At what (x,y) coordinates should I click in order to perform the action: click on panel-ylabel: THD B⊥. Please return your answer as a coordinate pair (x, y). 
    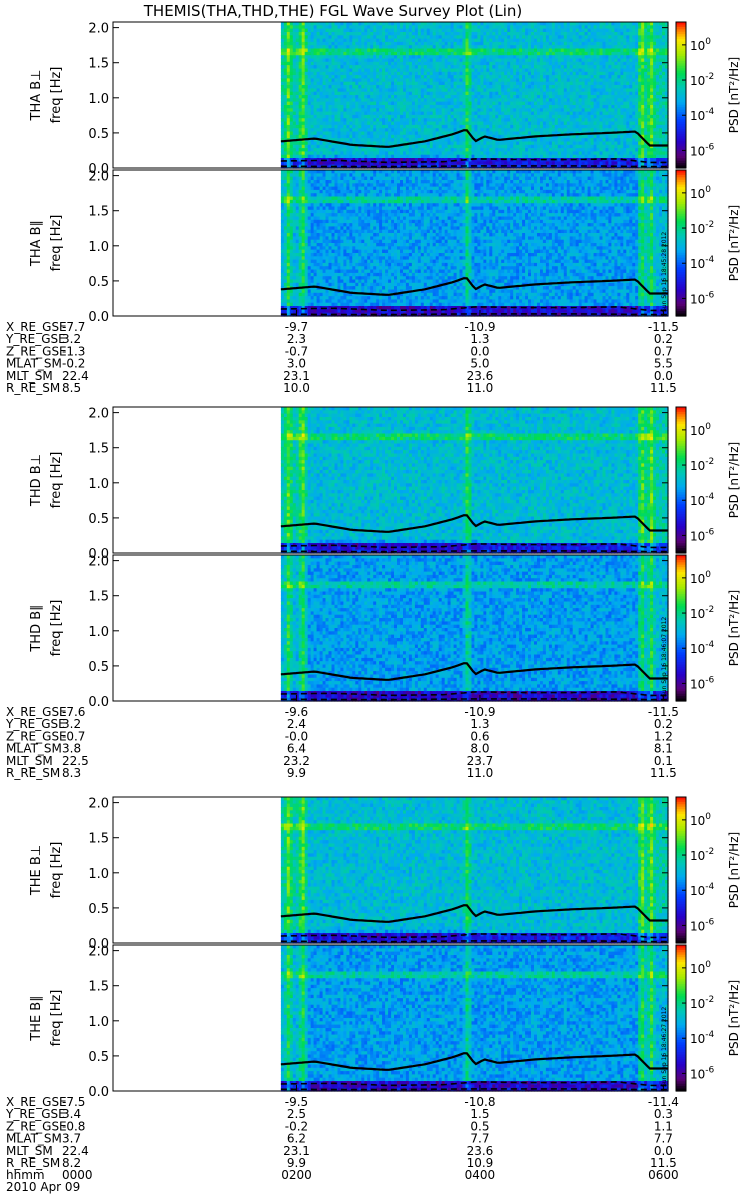
    Looking at the image, I should click on (36, 480).